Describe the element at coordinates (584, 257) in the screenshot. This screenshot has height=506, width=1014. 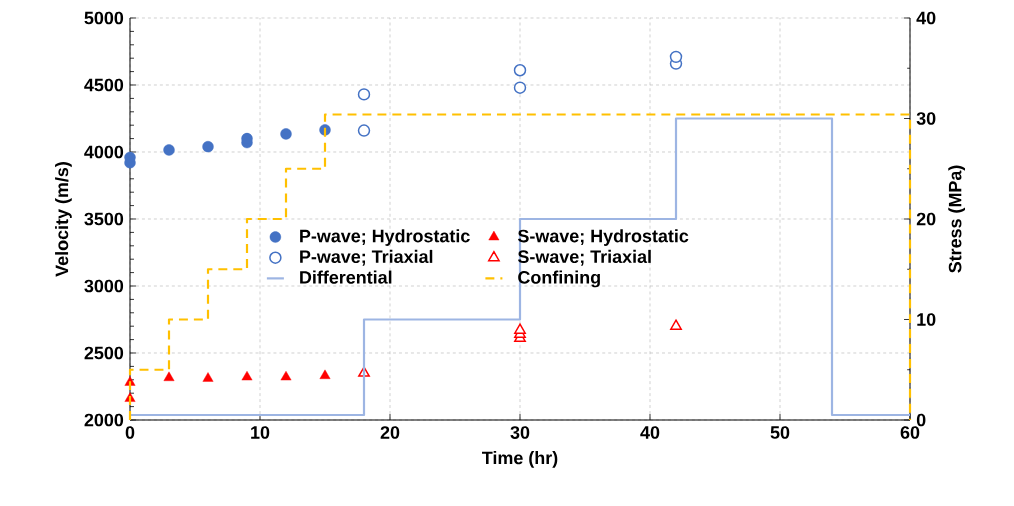
I see `legend-label: S-wave; Triaxial` at that location.